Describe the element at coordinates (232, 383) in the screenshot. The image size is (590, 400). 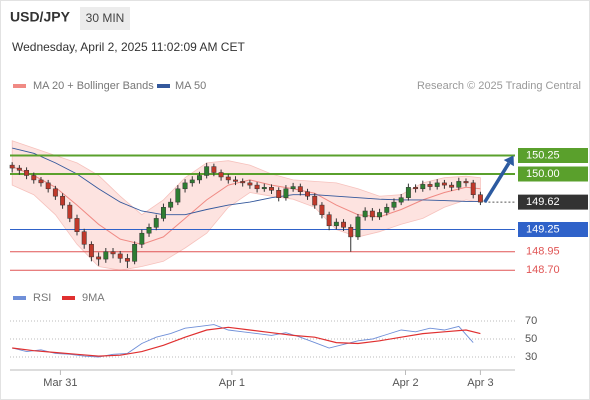
I see `x-tick-label: Apr 1` at that location.